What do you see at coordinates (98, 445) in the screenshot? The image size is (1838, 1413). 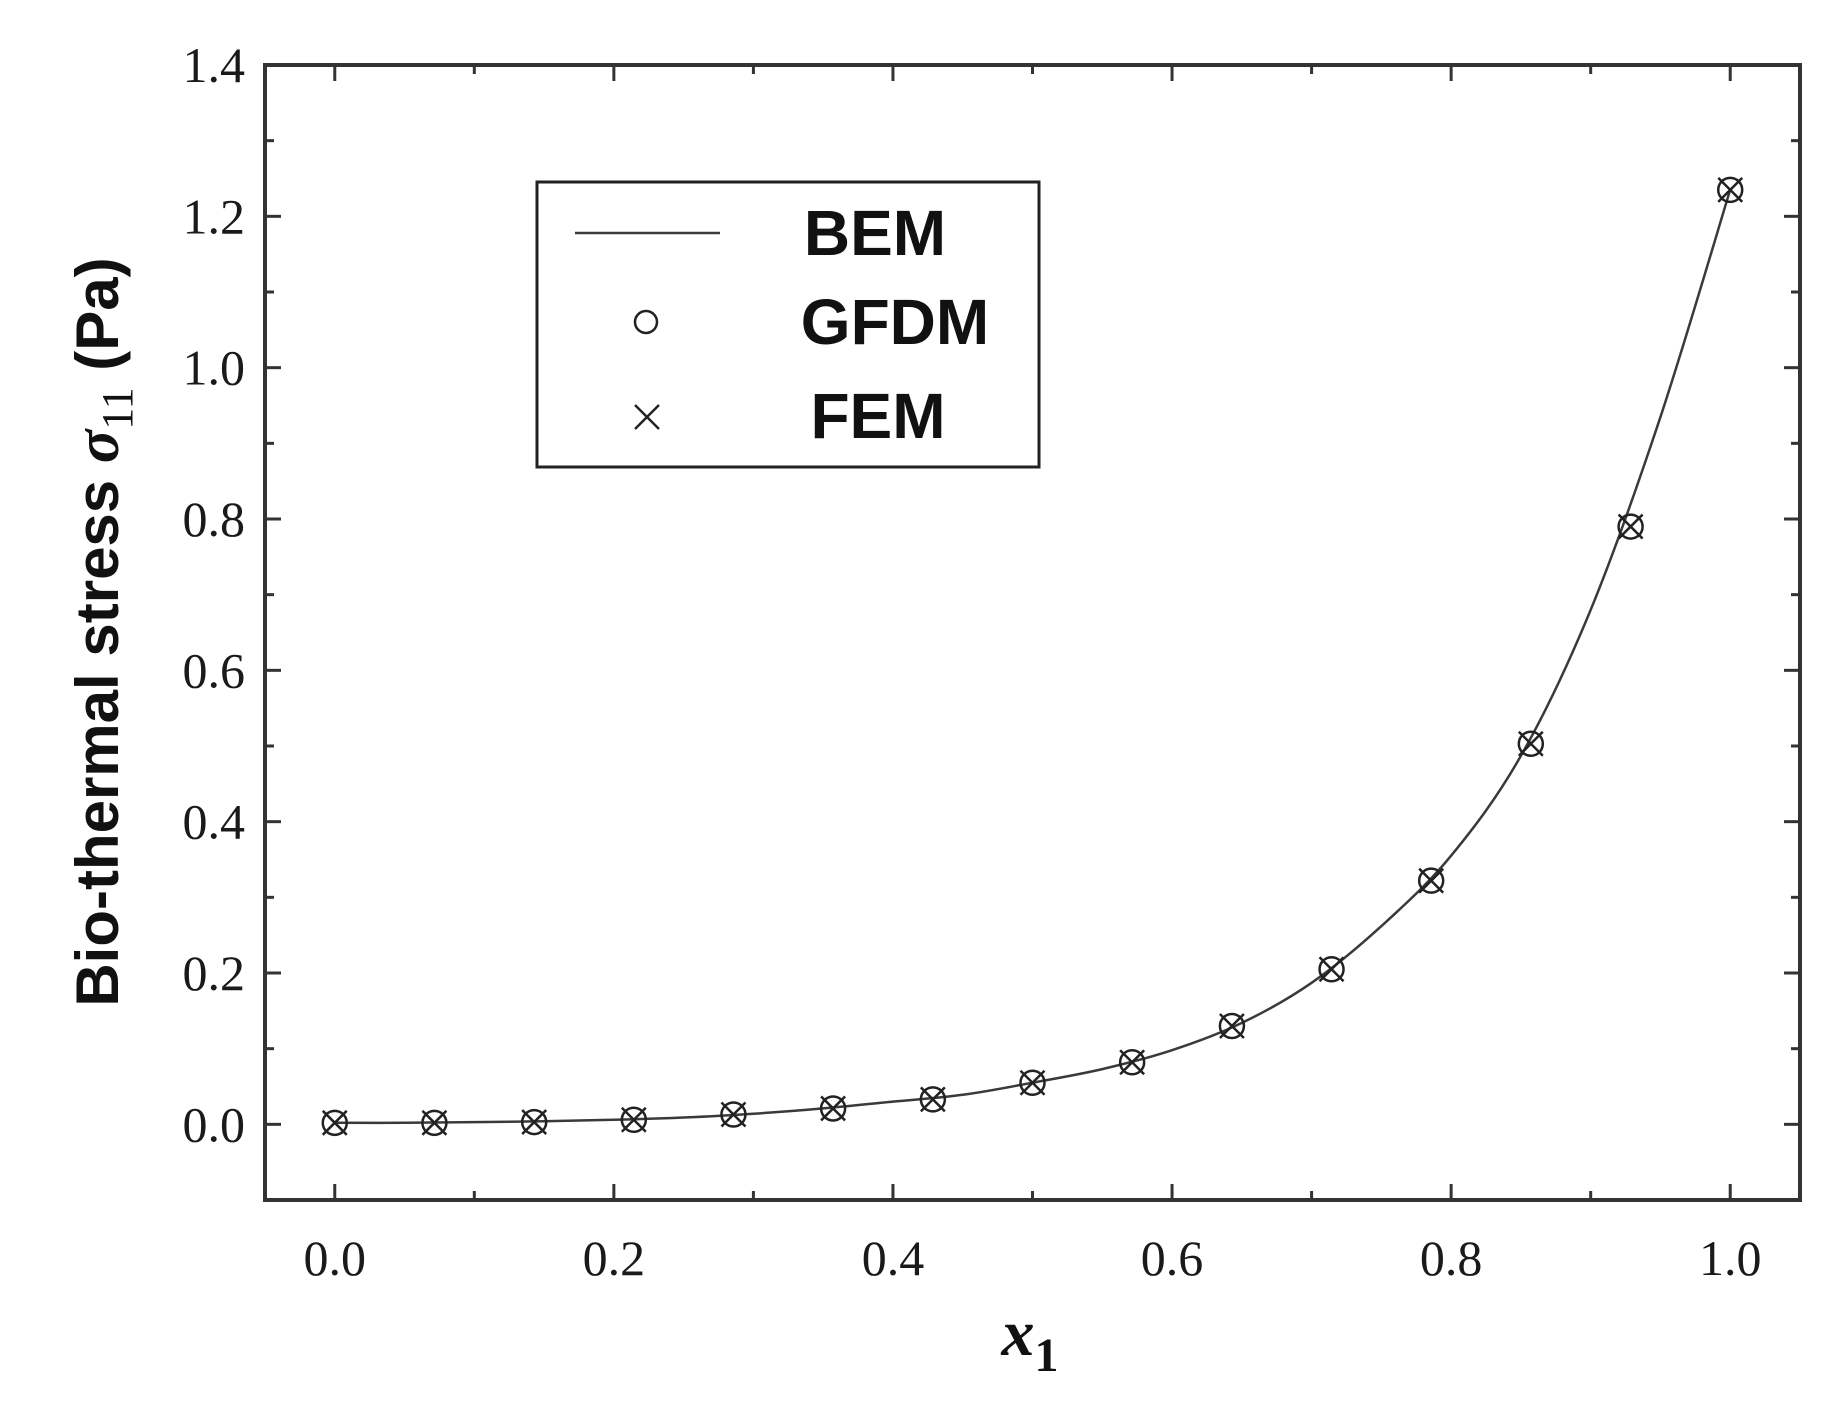 I see `y-axis-label-symbol: σ` at bounding box center [98, 445].